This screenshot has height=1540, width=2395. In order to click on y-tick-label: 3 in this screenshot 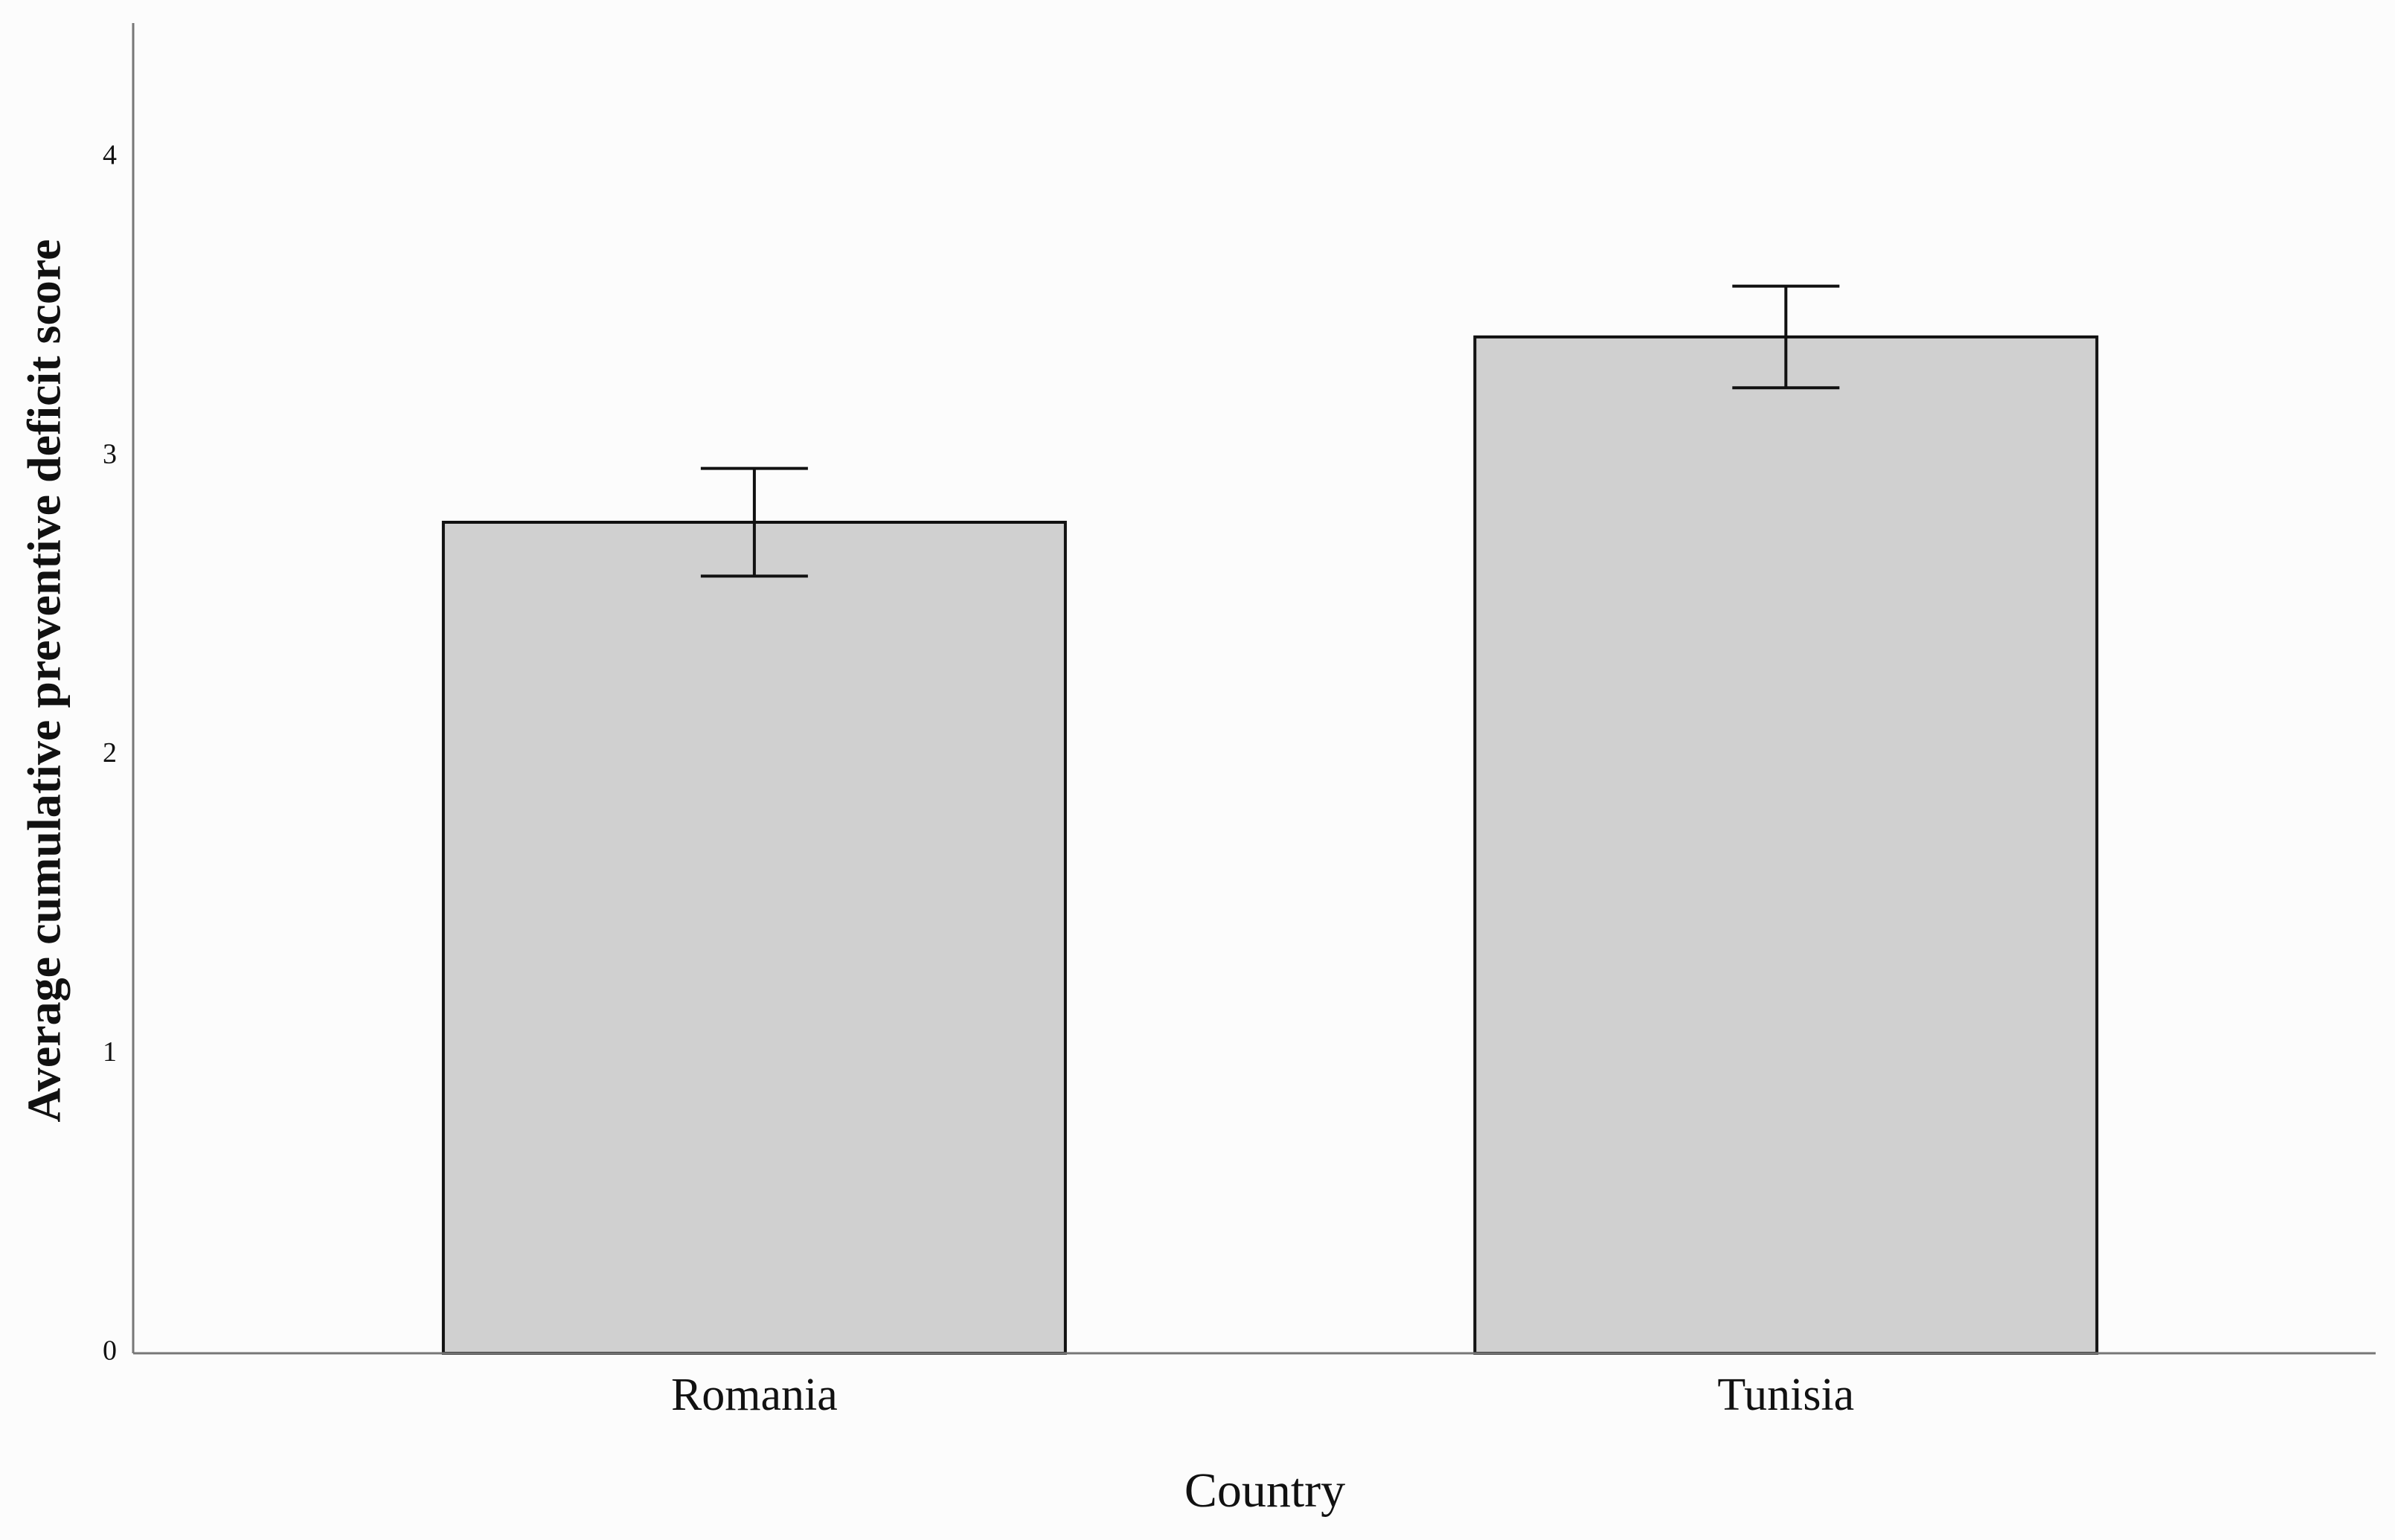, I will do `click(110, 453)`.